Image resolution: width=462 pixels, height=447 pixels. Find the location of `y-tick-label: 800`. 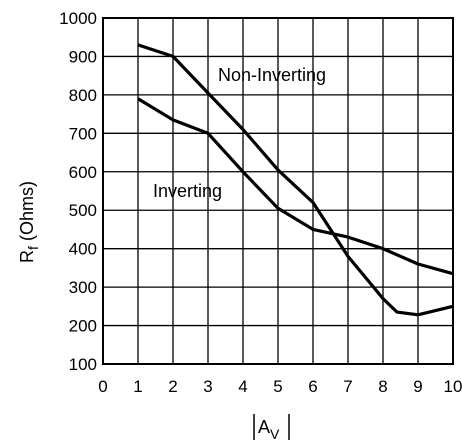

y-tick-label: 800 is located at coordinates (83, 95).